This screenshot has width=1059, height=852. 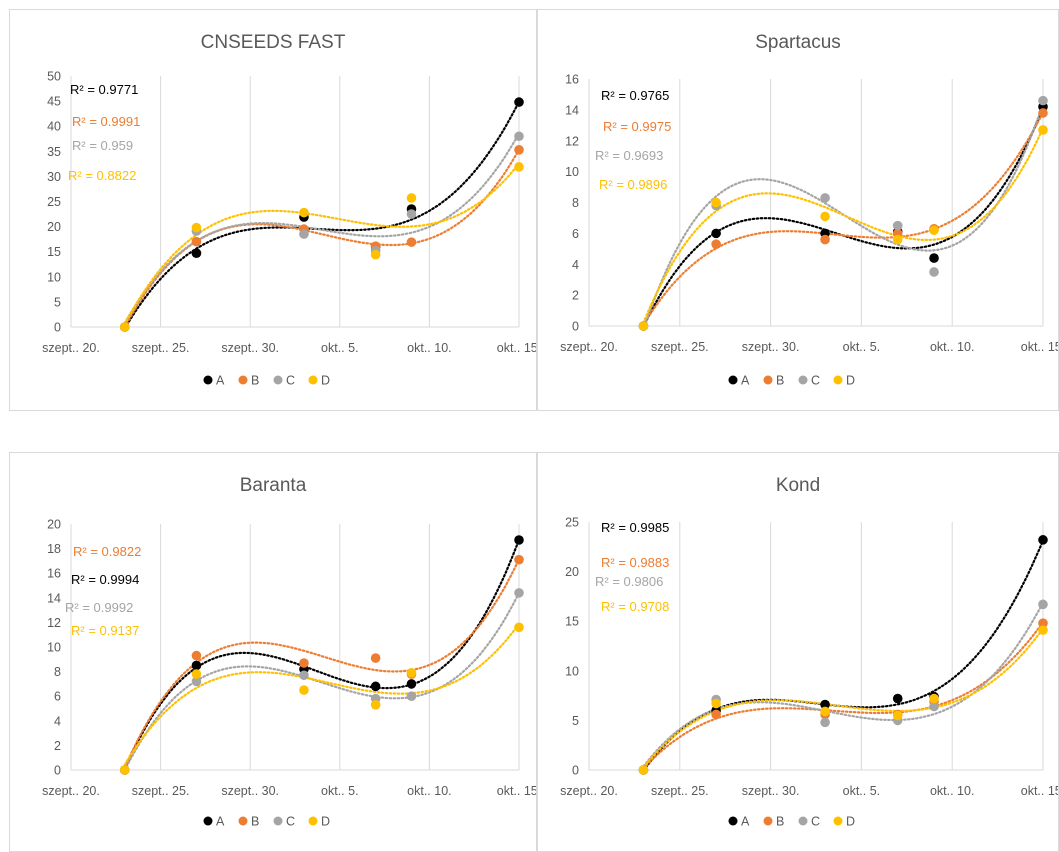 I want to click on r-squared-label-c: R² = 0.9806, so click(x=629, y=581).